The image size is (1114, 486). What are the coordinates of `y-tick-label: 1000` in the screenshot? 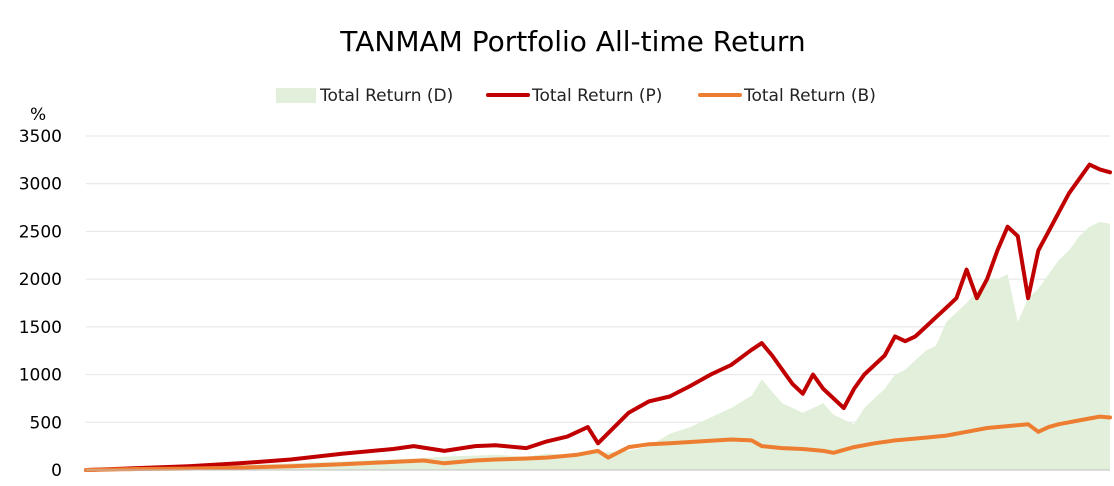 It's located at (40, 376).